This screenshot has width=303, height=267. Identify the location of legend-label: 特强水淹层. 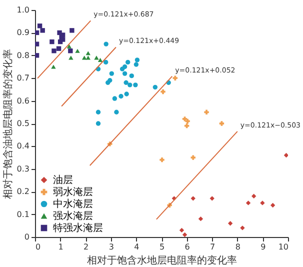
(78, 228).